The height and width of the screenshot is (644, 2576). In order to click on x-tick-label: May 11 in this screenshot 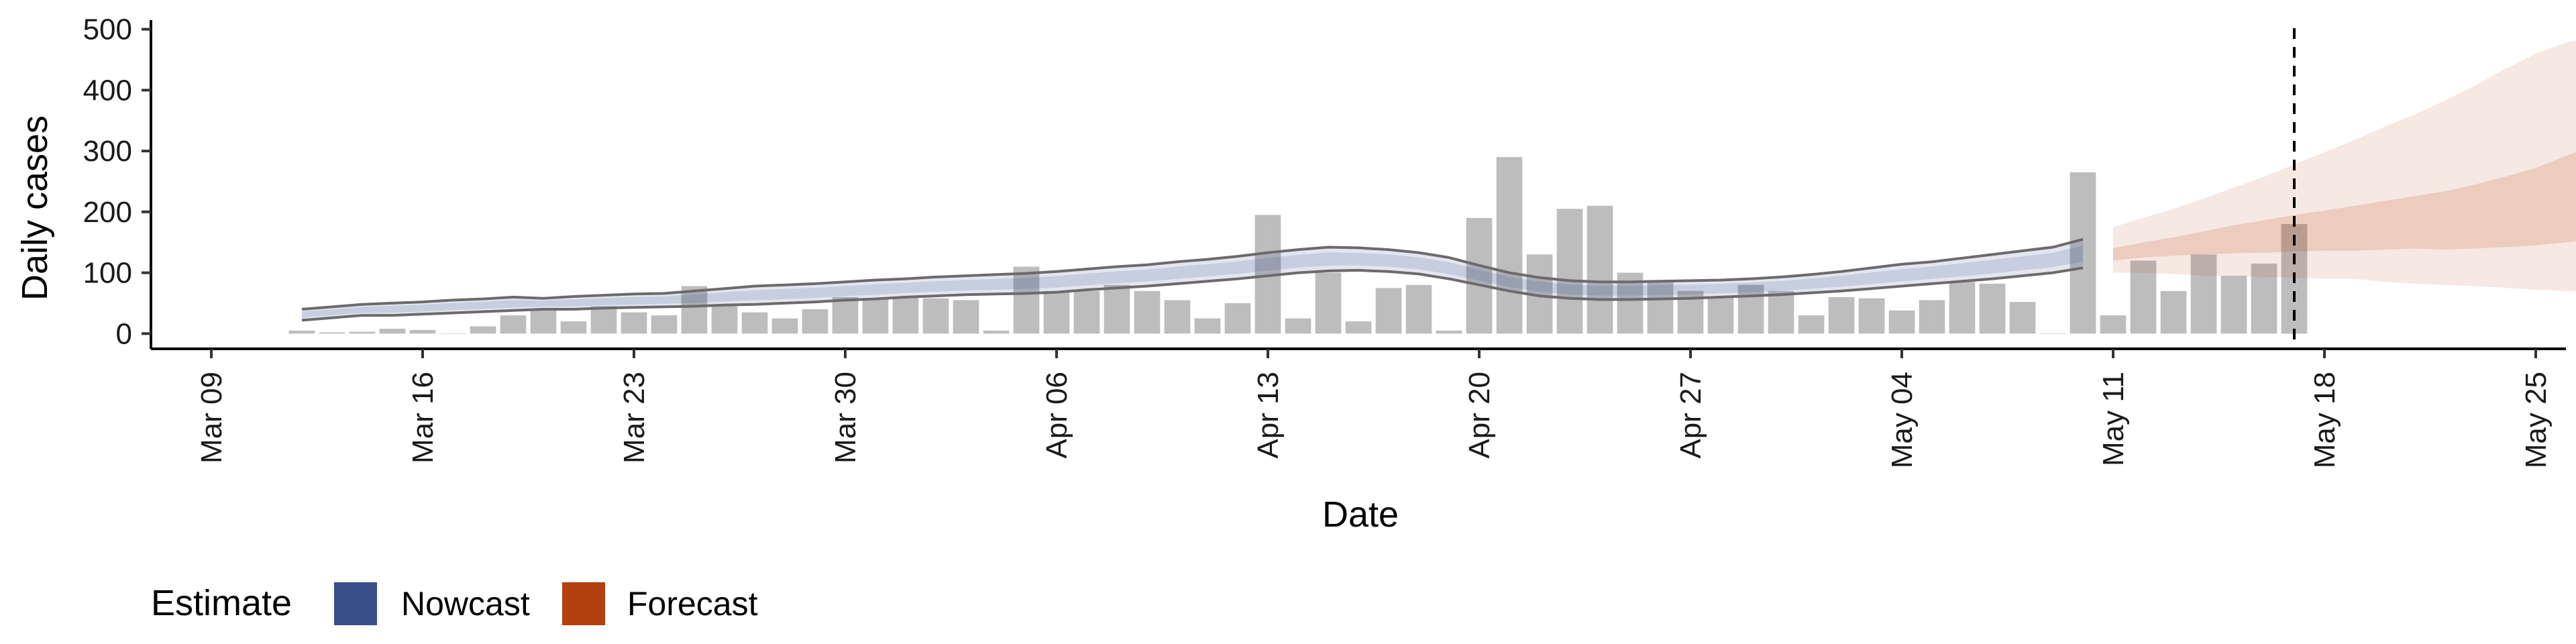, I will do `click(2113, 419)`.